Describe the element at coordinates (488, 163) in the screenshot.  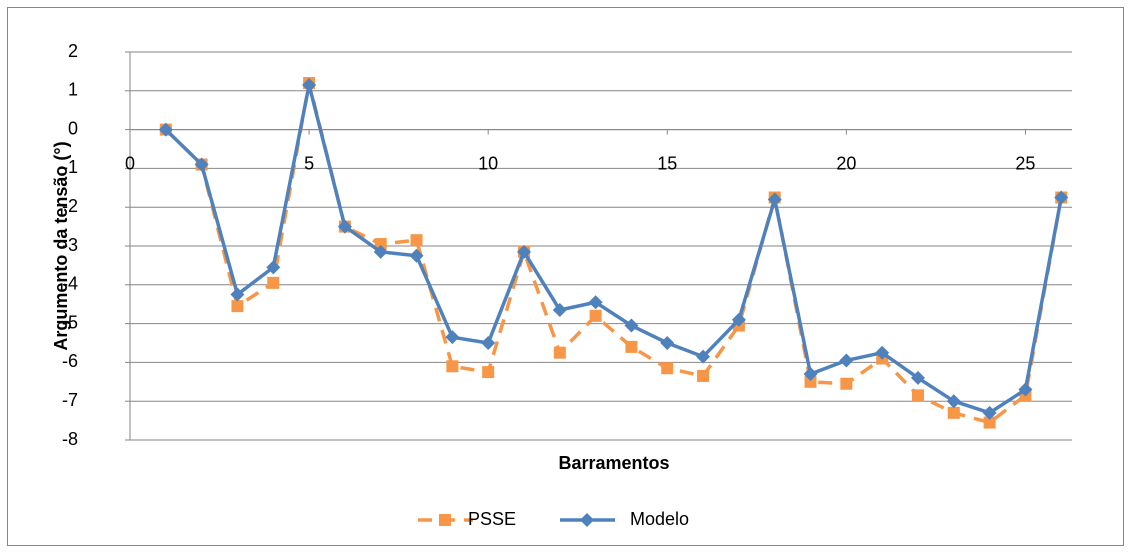
I see `x-tick-label: 10` at that location.